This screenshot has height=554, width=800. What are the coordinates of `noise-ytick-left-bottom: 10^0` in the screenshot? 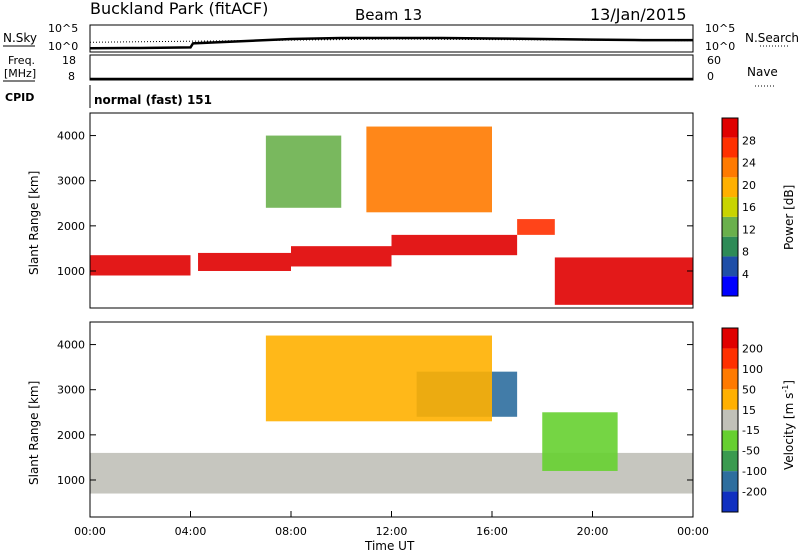 It's located at (63, 46).